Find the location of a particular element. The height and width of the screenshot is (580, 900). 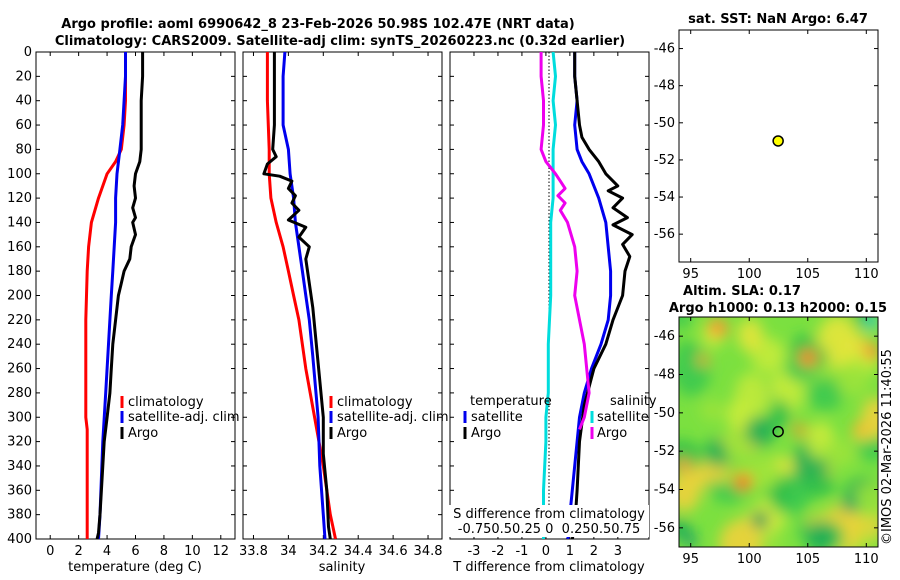

sst-map-title: sat. SST: NaN Argo: 6.47 is located at coordinates (778, 19).